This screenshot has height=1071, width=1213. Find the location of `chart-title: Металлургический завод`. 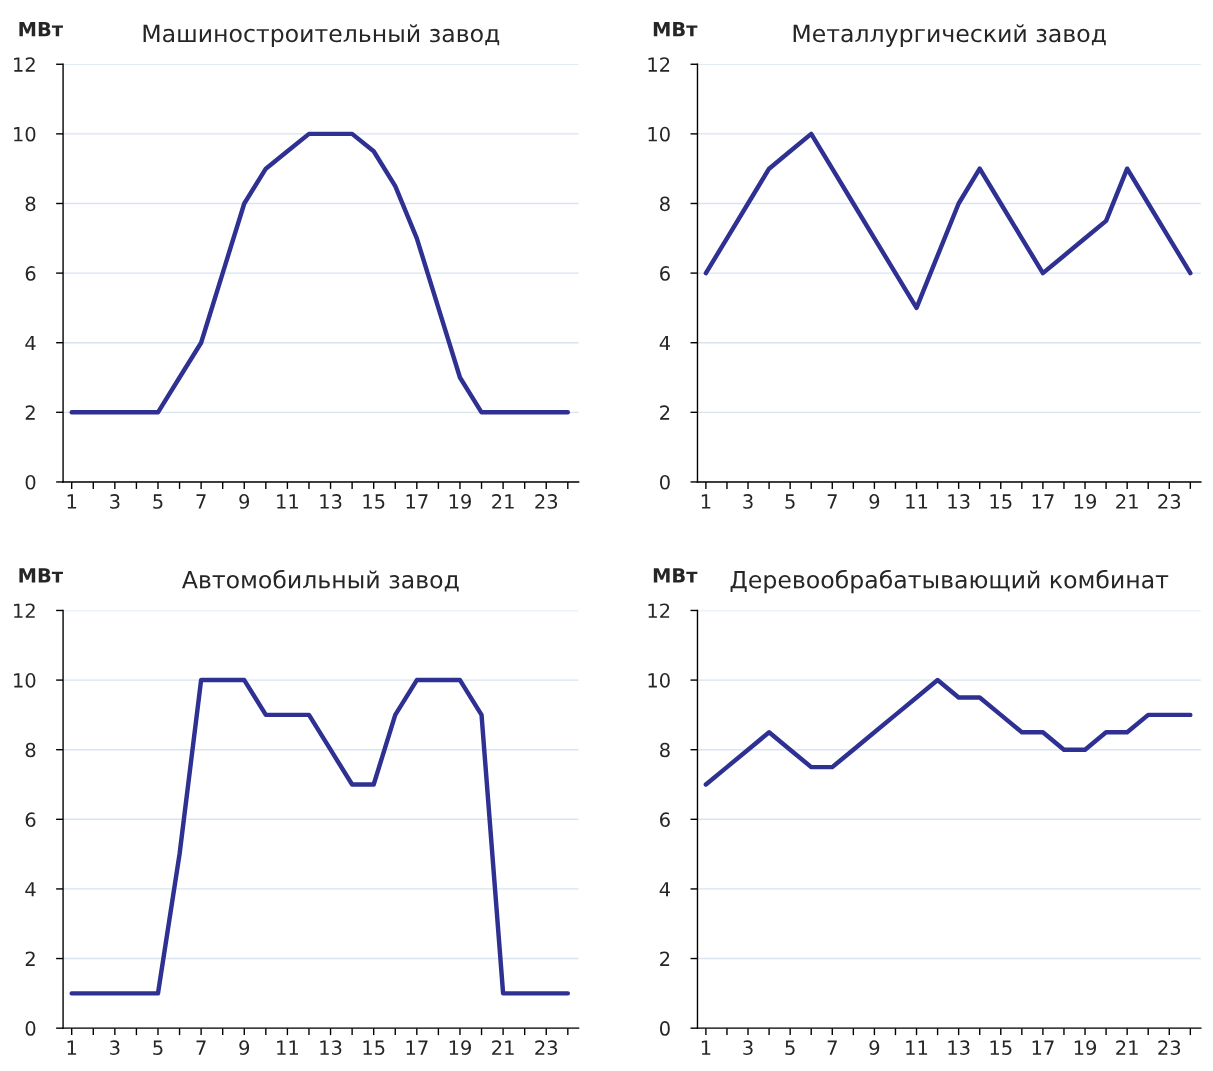

chart-title: Металлургический завод is located at coordinates (949, 35).